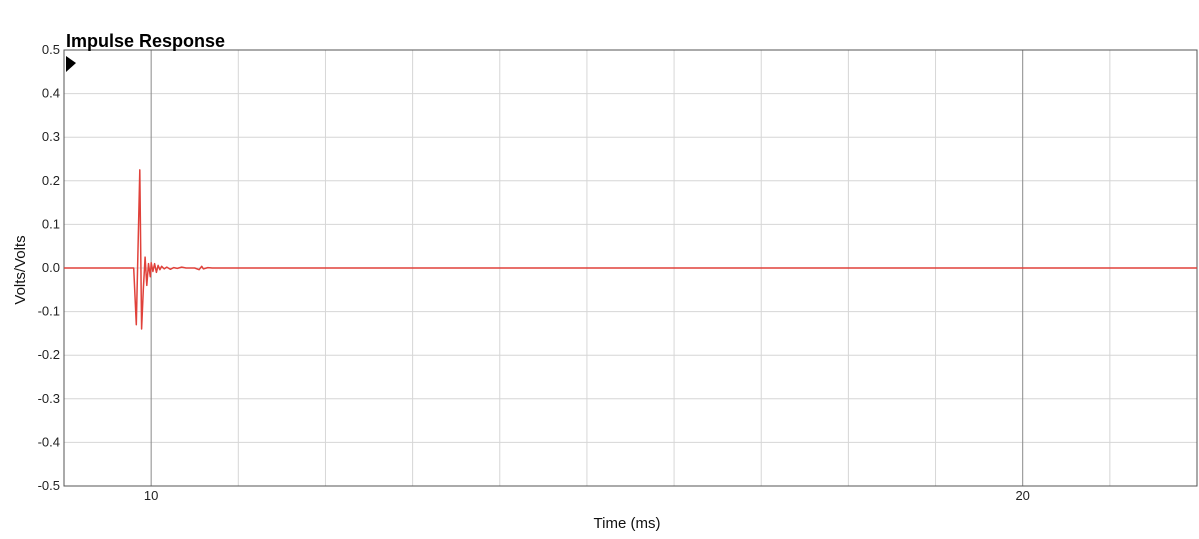  I want to click on y-tick-label: 0.0, so click(51, 267).